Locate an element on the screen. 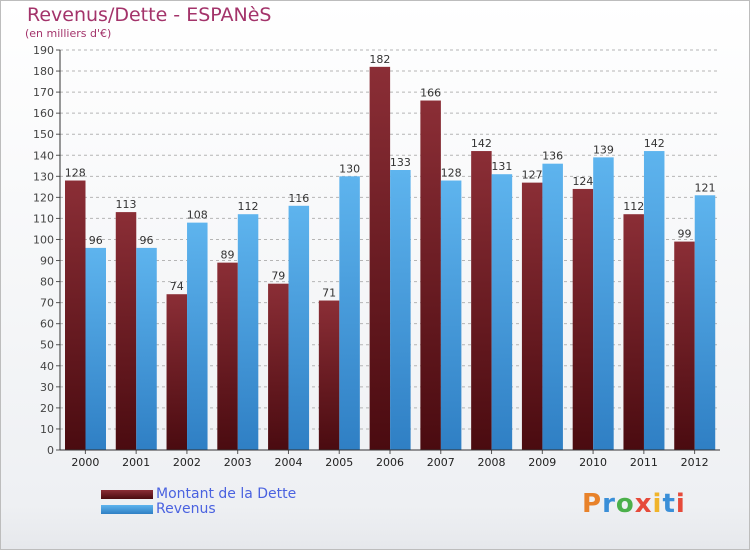 This screenshot has height=550, width=750. data-label-dette: 74 is located at coordinates (177, 286).